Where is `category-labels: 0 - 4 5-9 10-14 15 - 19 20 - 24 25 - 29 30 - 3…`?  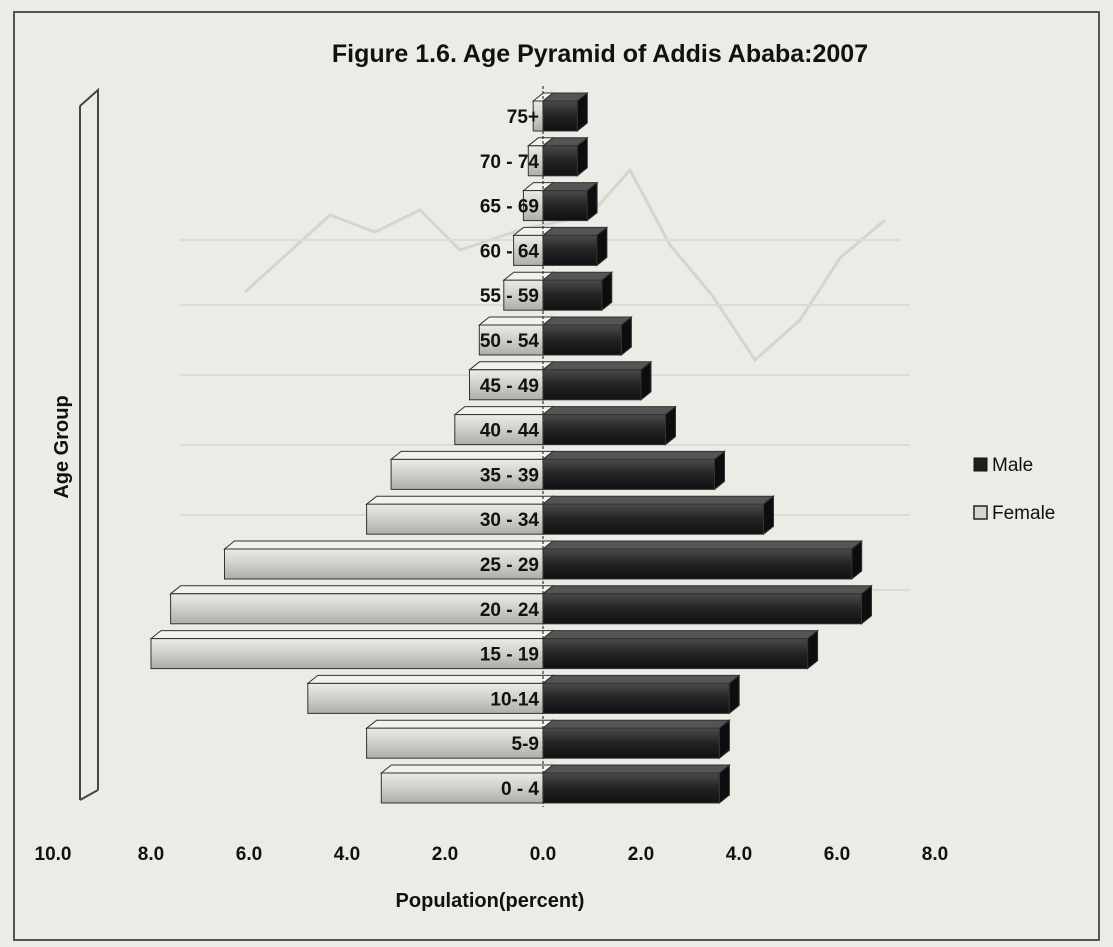
category-labels: 0 - 4 5-9 10-14 15 - 19 20 - 24 25 - 29 30 - 3… is located at coordinates (510, 453).